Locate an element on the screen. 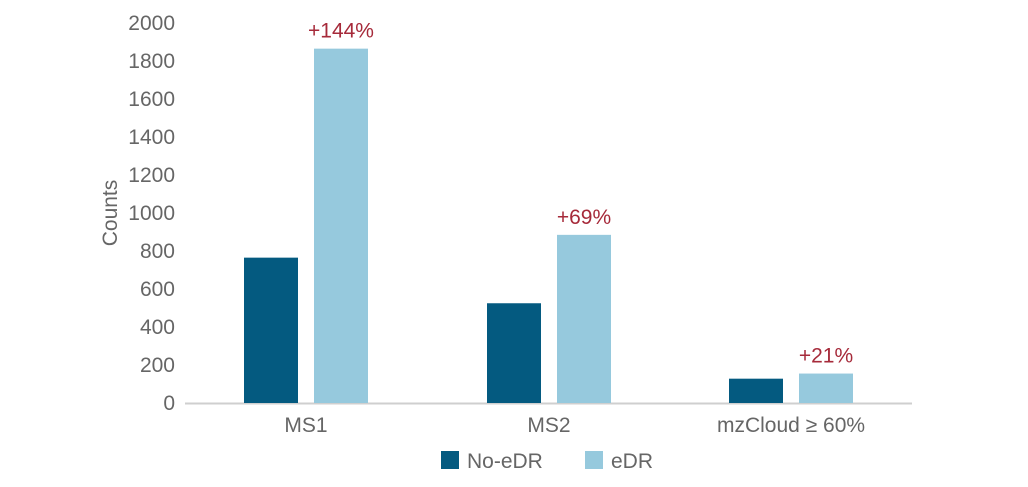  legend-swatch-no-edr is located at coordinates (450, 460).